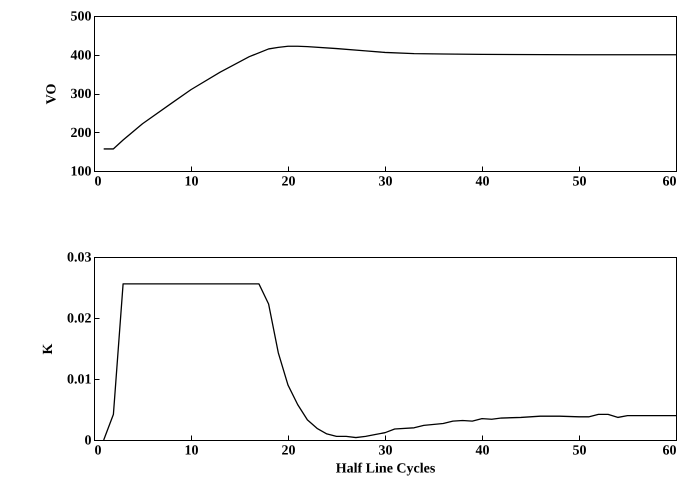  Describe the element at coordinates (79, 258) in the screenshot. I see `y-tick-label: 0.03` at that location.